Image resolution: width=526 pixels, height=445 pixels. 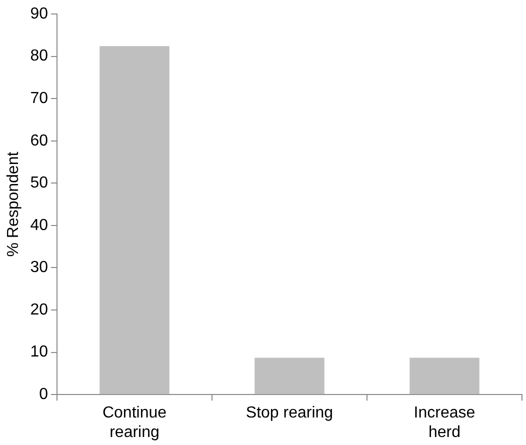 What do you see at coordinates (445, 422) in the screenshot?
I see `x-tick-label: Increase herd` at bounding box center [445, 422].